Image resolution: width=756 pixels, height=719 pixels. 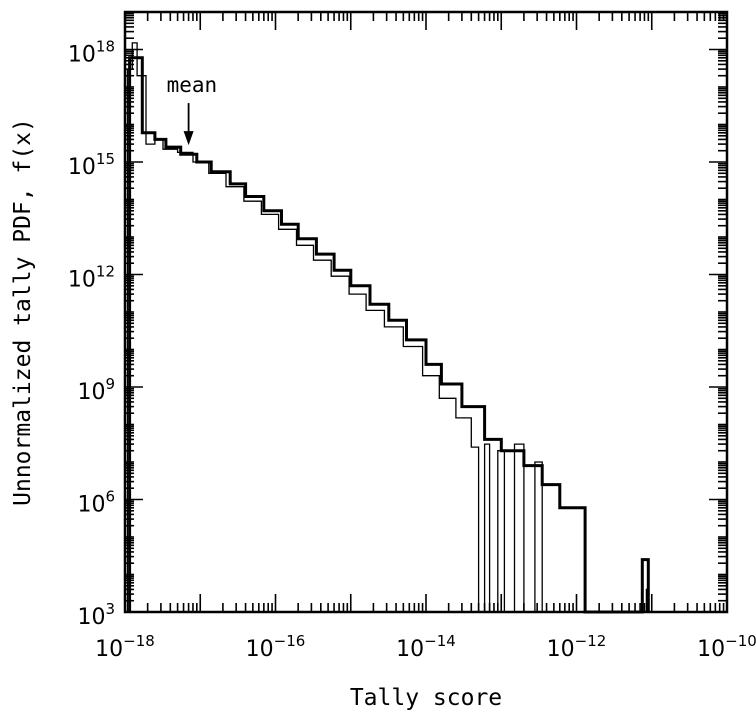 What do you see at coordinates (188, 138) in the screenshot?
I see `mean-arrowhead` at bounding box center [188, 138].